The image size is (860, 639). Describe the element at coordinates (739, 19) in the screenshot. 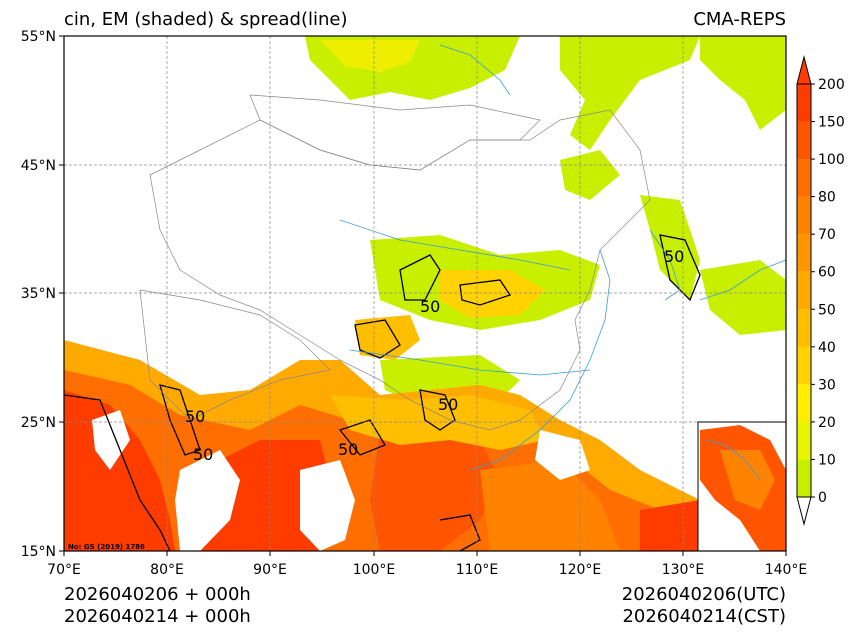

I see `model-name: CMA-REPS` at that location.